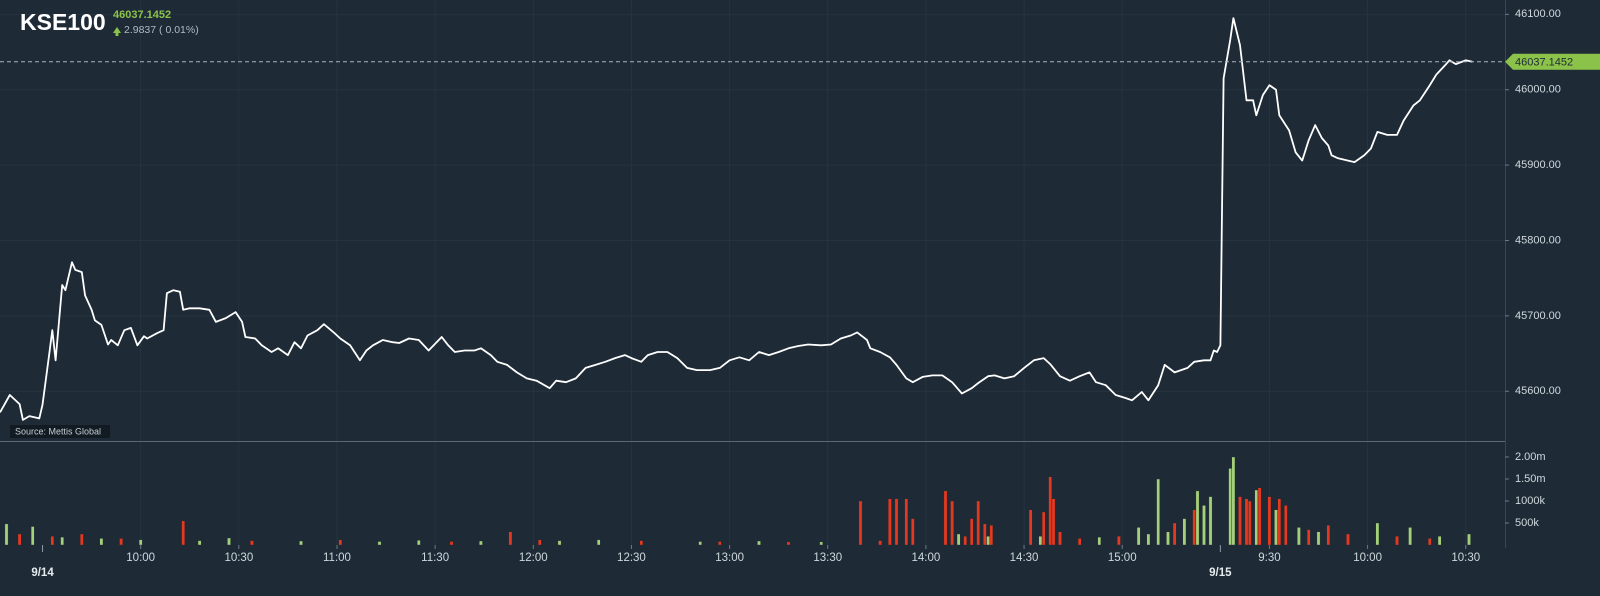 This screenshot has height=596, width=1600. What do you see at coordinates (1220, 573) in the screenshot?
I see `date-tick-label: 9/15` at bounding box center [1220, 573].